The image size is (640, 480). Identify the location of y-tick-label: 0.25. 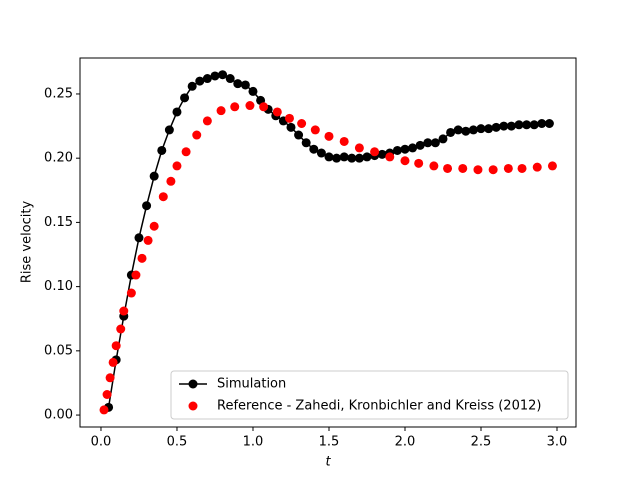
(58, 93).